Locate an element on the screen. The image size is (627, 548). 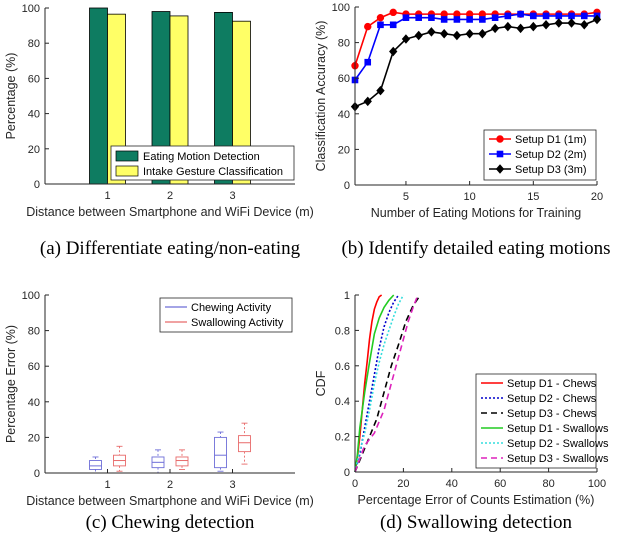
y-tick-label: 1 is located at coordinates (347, 296).